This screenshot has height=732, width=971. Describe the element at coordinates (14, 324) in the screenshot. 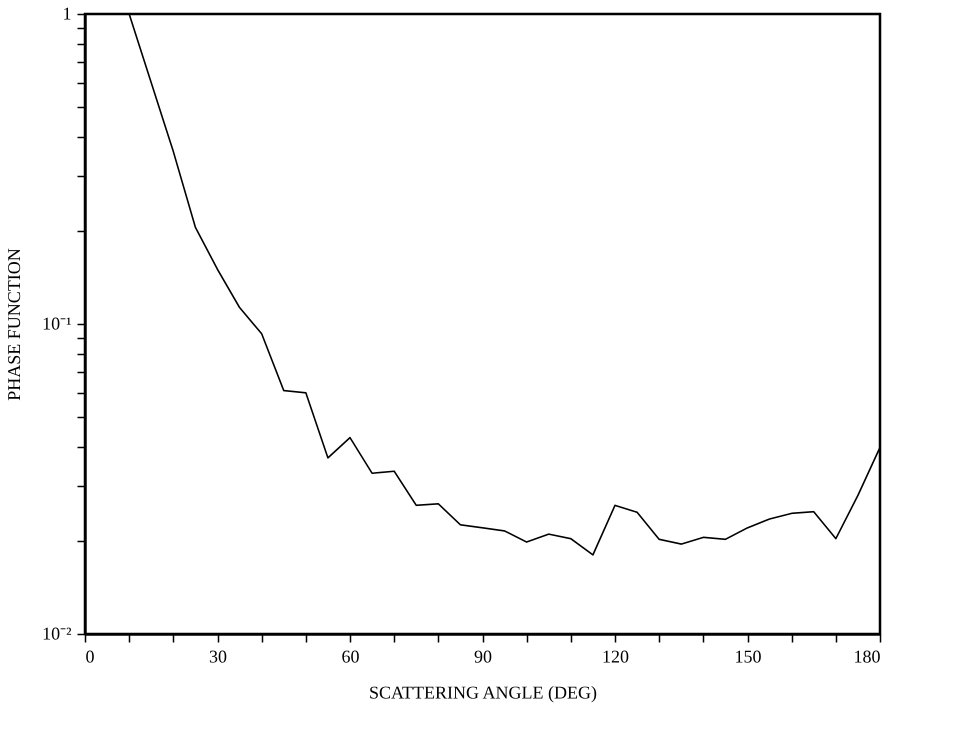

I see `y-axis-title: PHASE FUNCTION` at that location.